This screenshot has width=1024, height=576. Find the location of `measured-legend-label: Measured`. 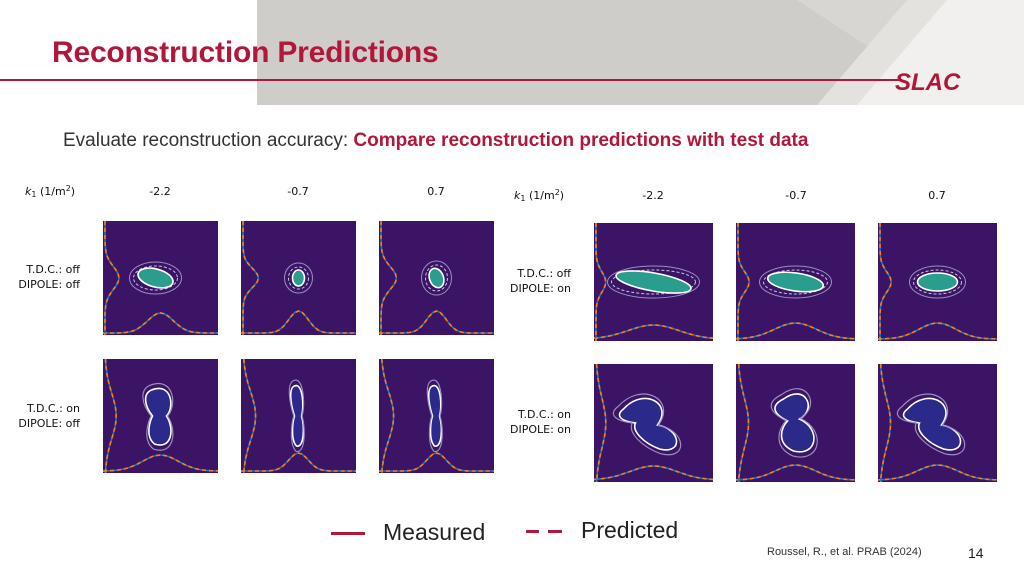

measured-legend-label: Measured is located at coordinates (434, 532).